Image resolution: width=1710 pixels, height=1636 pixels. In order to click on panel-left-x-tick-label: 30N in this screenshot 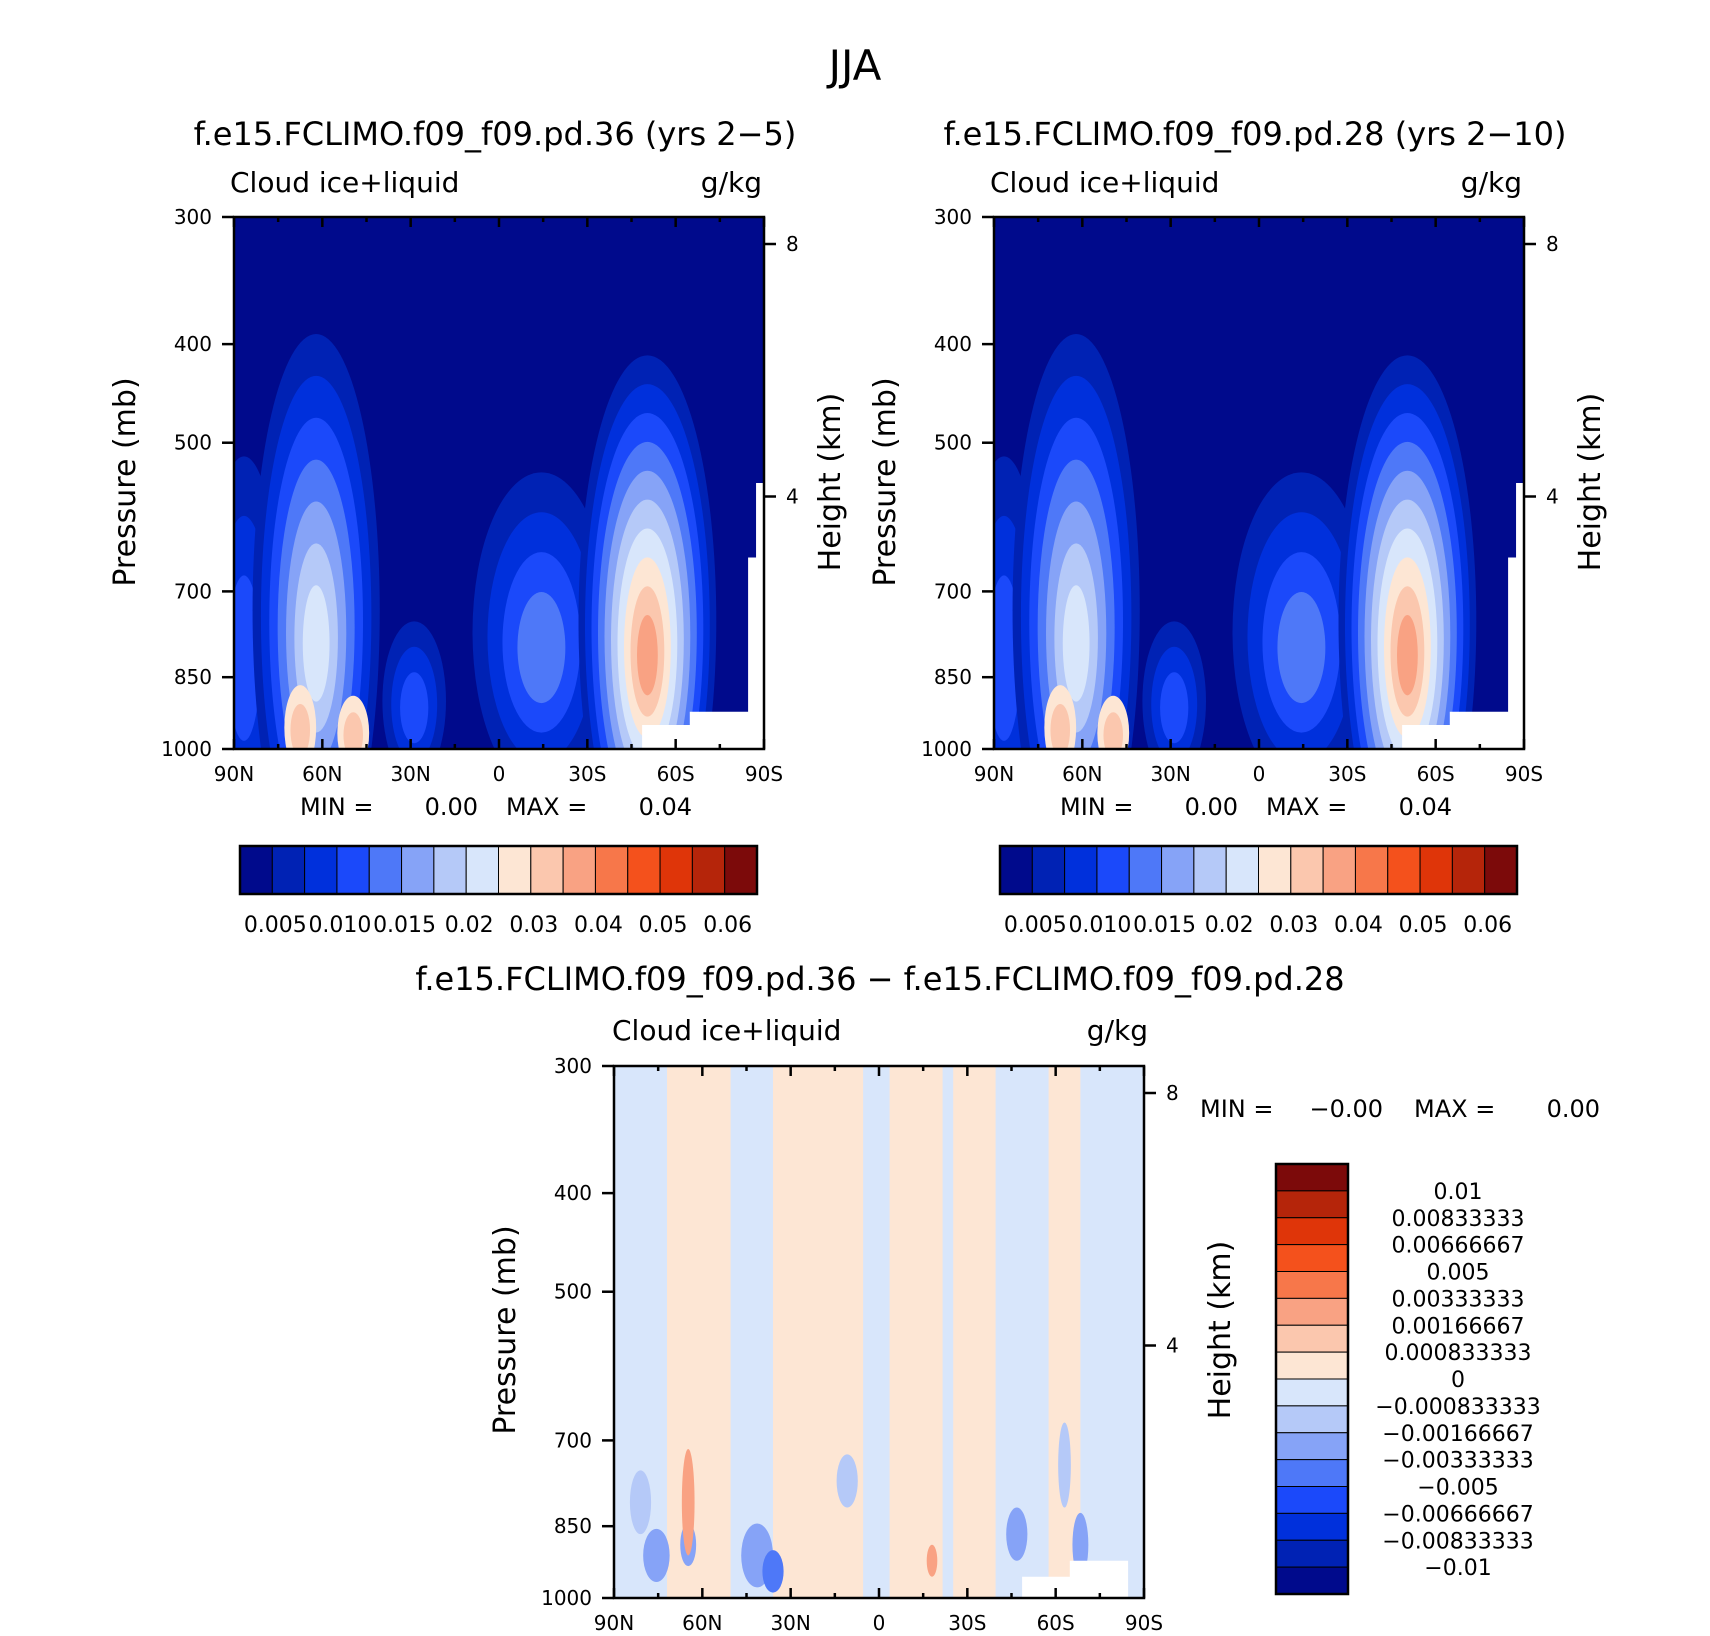, I will do `click(410, 774)`.